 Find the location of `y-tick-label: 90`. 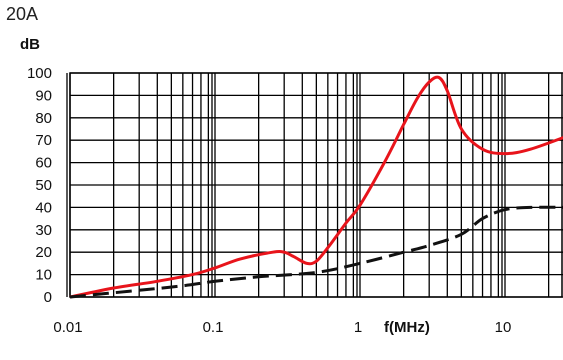

y-tick-label: 90 is located at coordinates (43, 95).